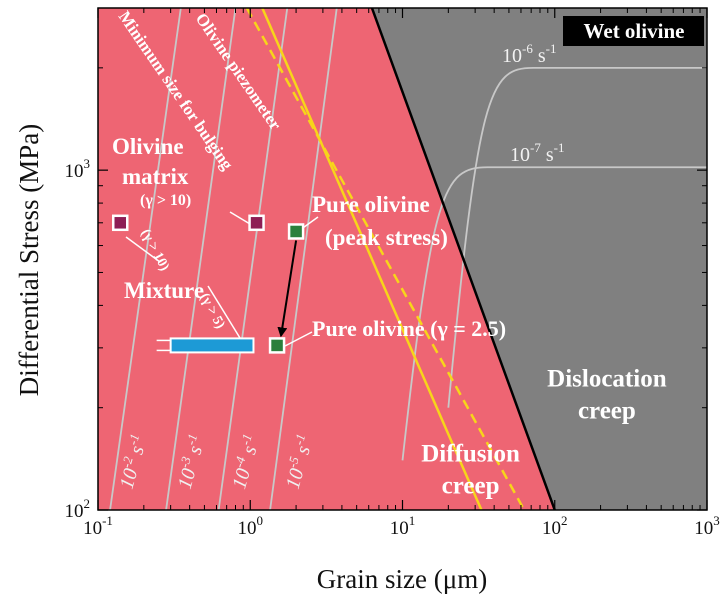 The width and height of the screenshot is (722, 601). I want to click on olivine-matrix-label-2: matrix, so click(155, 176).